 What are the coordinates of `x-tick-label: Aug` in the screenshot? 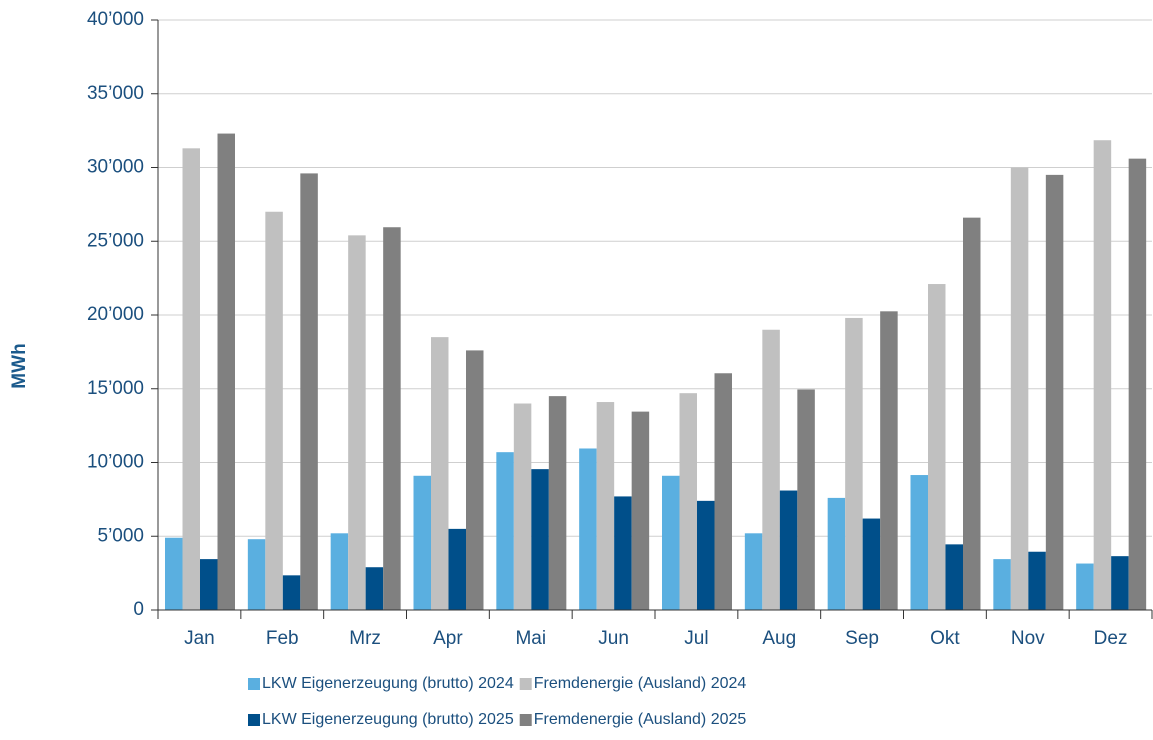 It's located at (779, 638).